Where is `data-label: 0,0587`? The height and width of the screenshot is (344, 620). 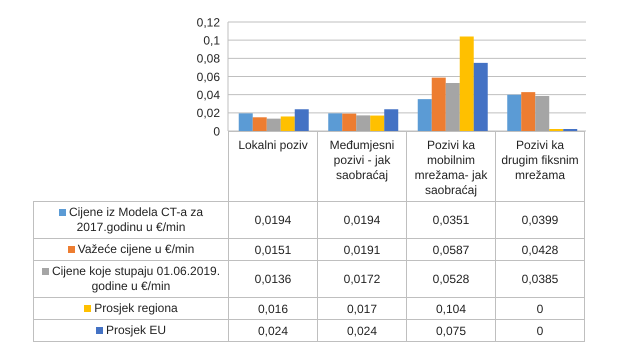
data-label: 0,0587 is located at coordinates (451, 249).